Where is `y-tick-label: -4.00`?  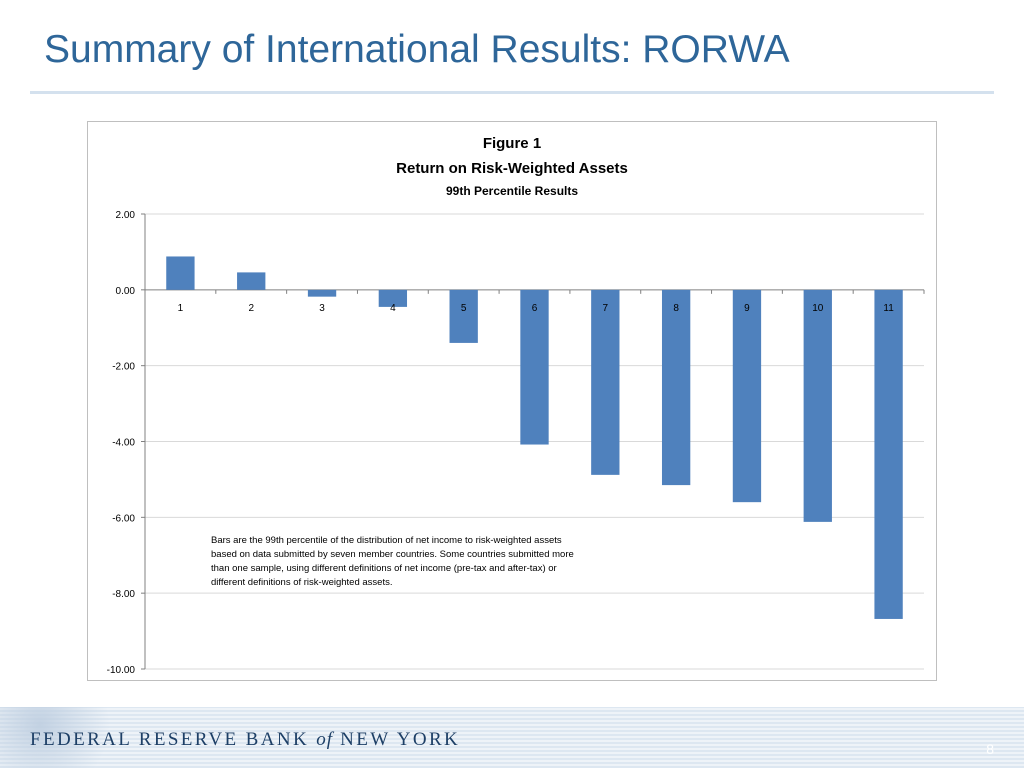 y-tick-label: -4.00 is located at coordinates (123, 443).